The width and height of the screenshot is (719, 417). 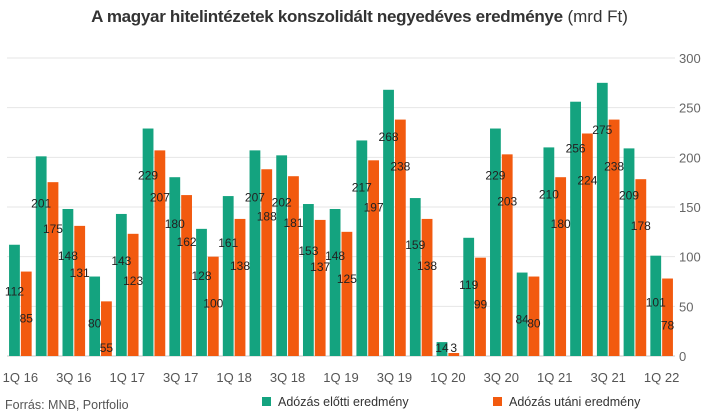 What do you see at coordinates (107, 348) in the screenshot?
I see `data-label-aftertax: 55` at bounding box center [107, 348].